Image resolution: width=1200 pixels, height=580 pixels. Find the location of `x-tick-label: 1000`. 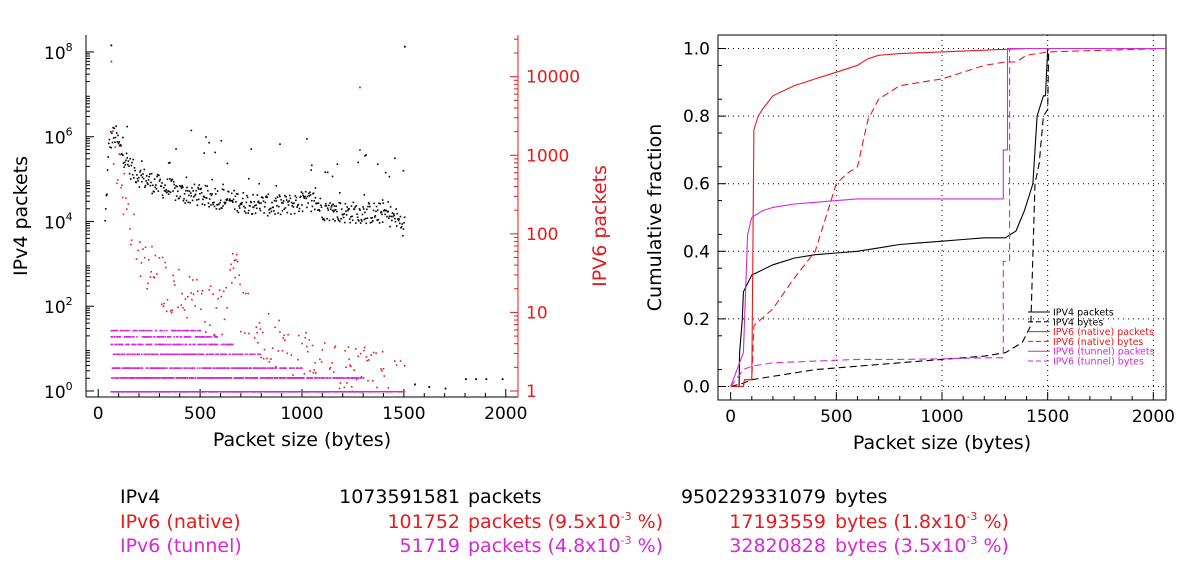

x-tick-label: 1000 is located at coordinates (301, 414).